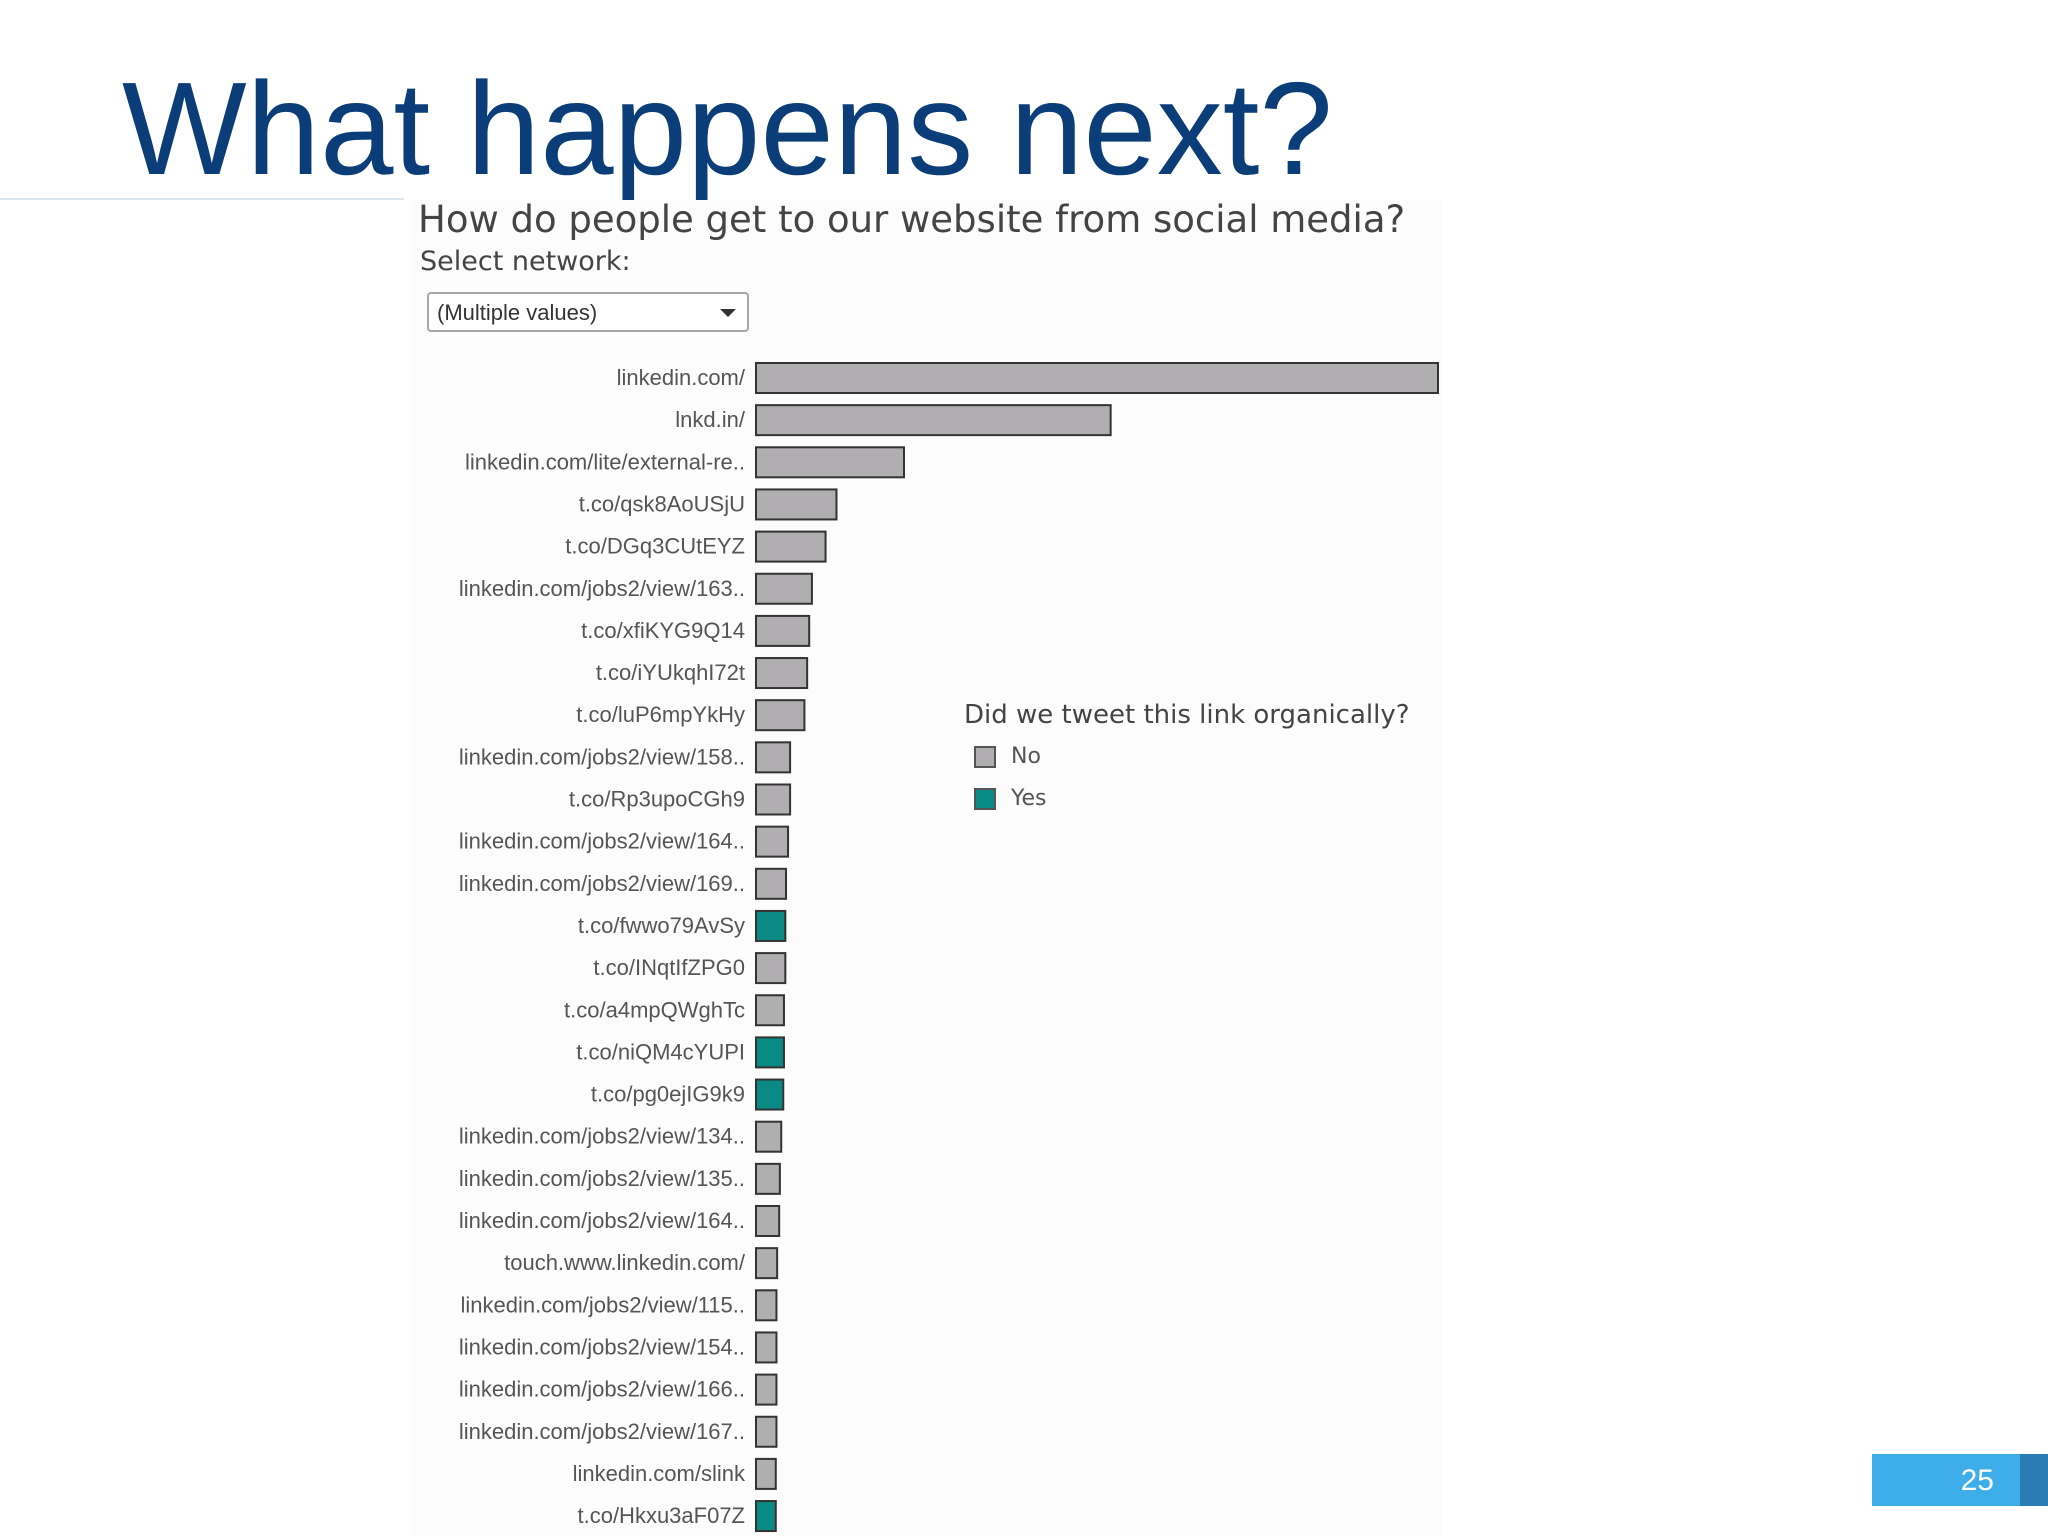 The height and width of the screenshot is (1536, 2048). Describe the element at coordinates (670, 672) in the screenshot. I see `bar-label: t.co/iYUkqhI72t` at that location.